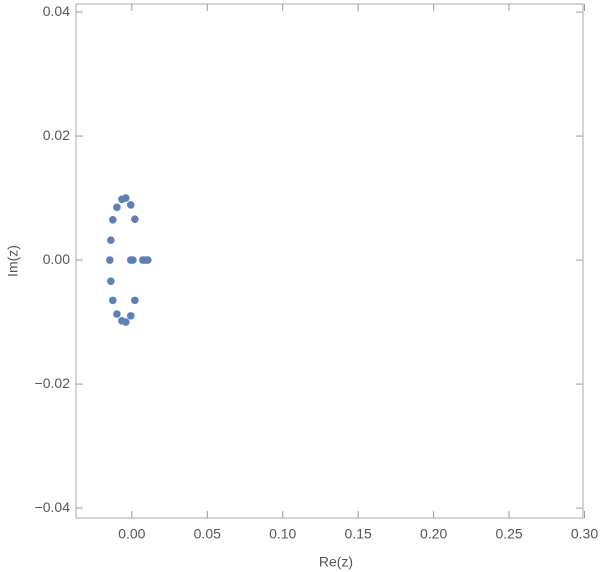  Describe the element at coordinates (508, 534) in the screenshot. I see `x-tick-label: 0.25` at that location.